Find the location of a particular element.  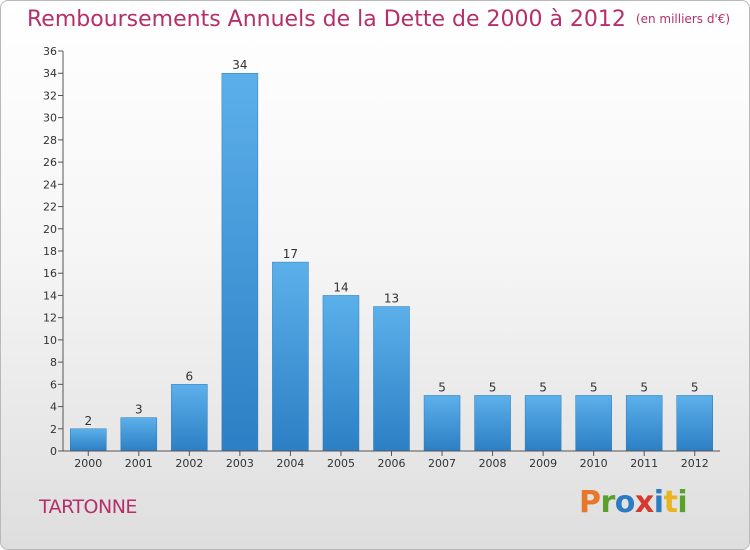

data-label-2001: 3 is located at coordinates (139, 410).